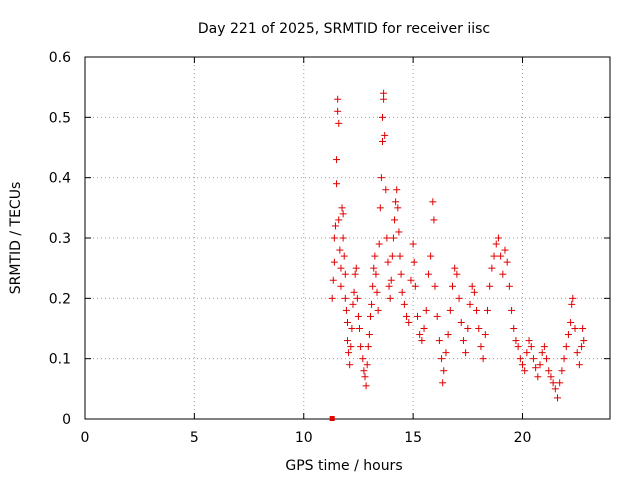 The image size is (640, 480). I want to click on y-tick-label: 0.1, so click(60, 360).